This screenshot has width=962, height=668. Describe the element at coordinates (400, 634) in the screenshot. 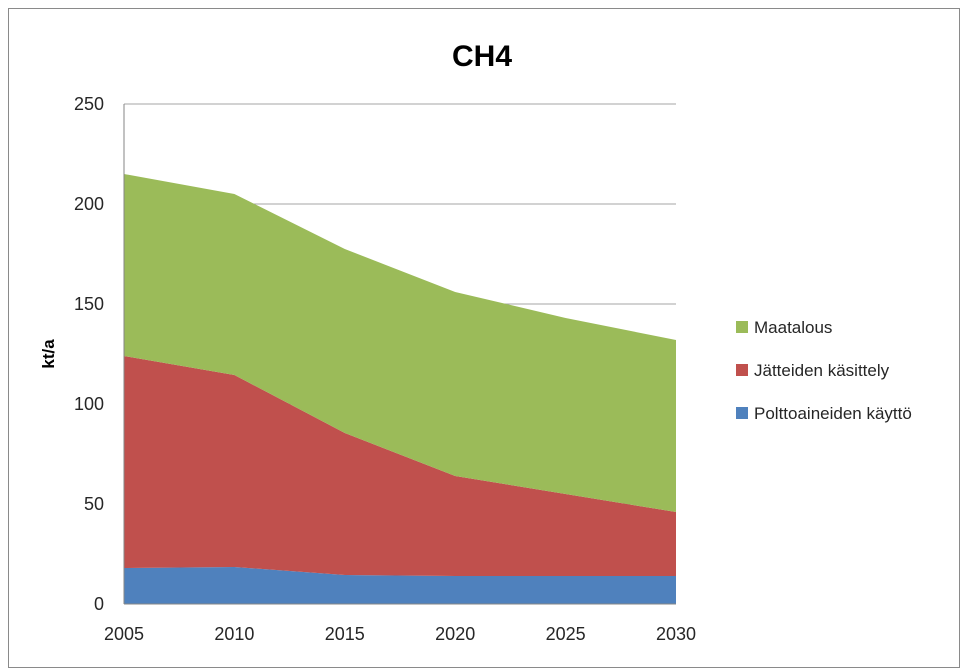

I see `x-tick-labels: 2005 2010 2015 2020 2025 2030` at that location.